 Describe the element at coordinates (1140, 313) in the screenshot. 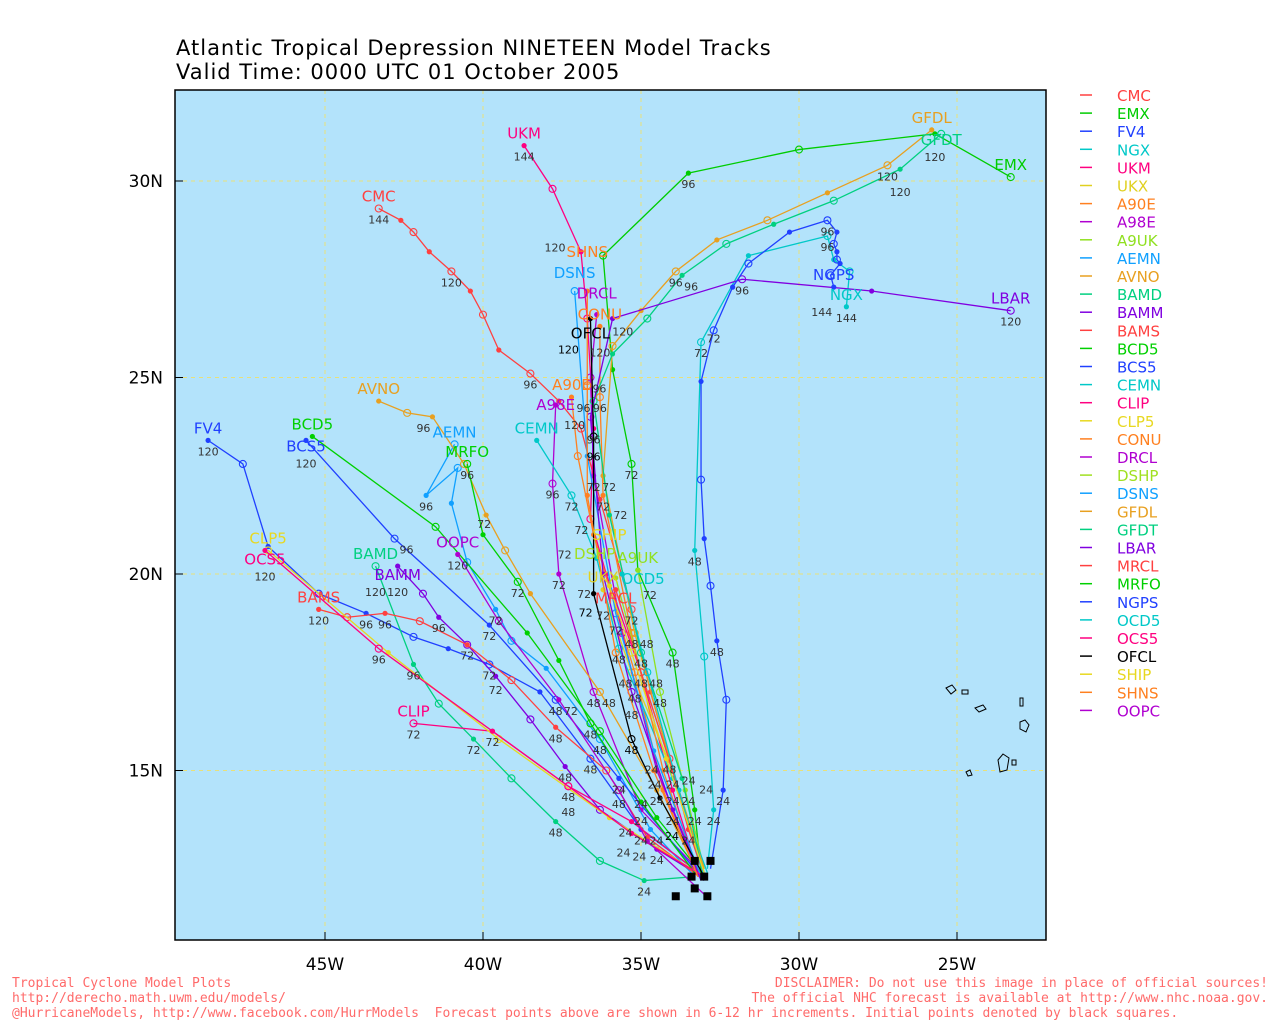

I see `legend-label: BAMM` at that location.